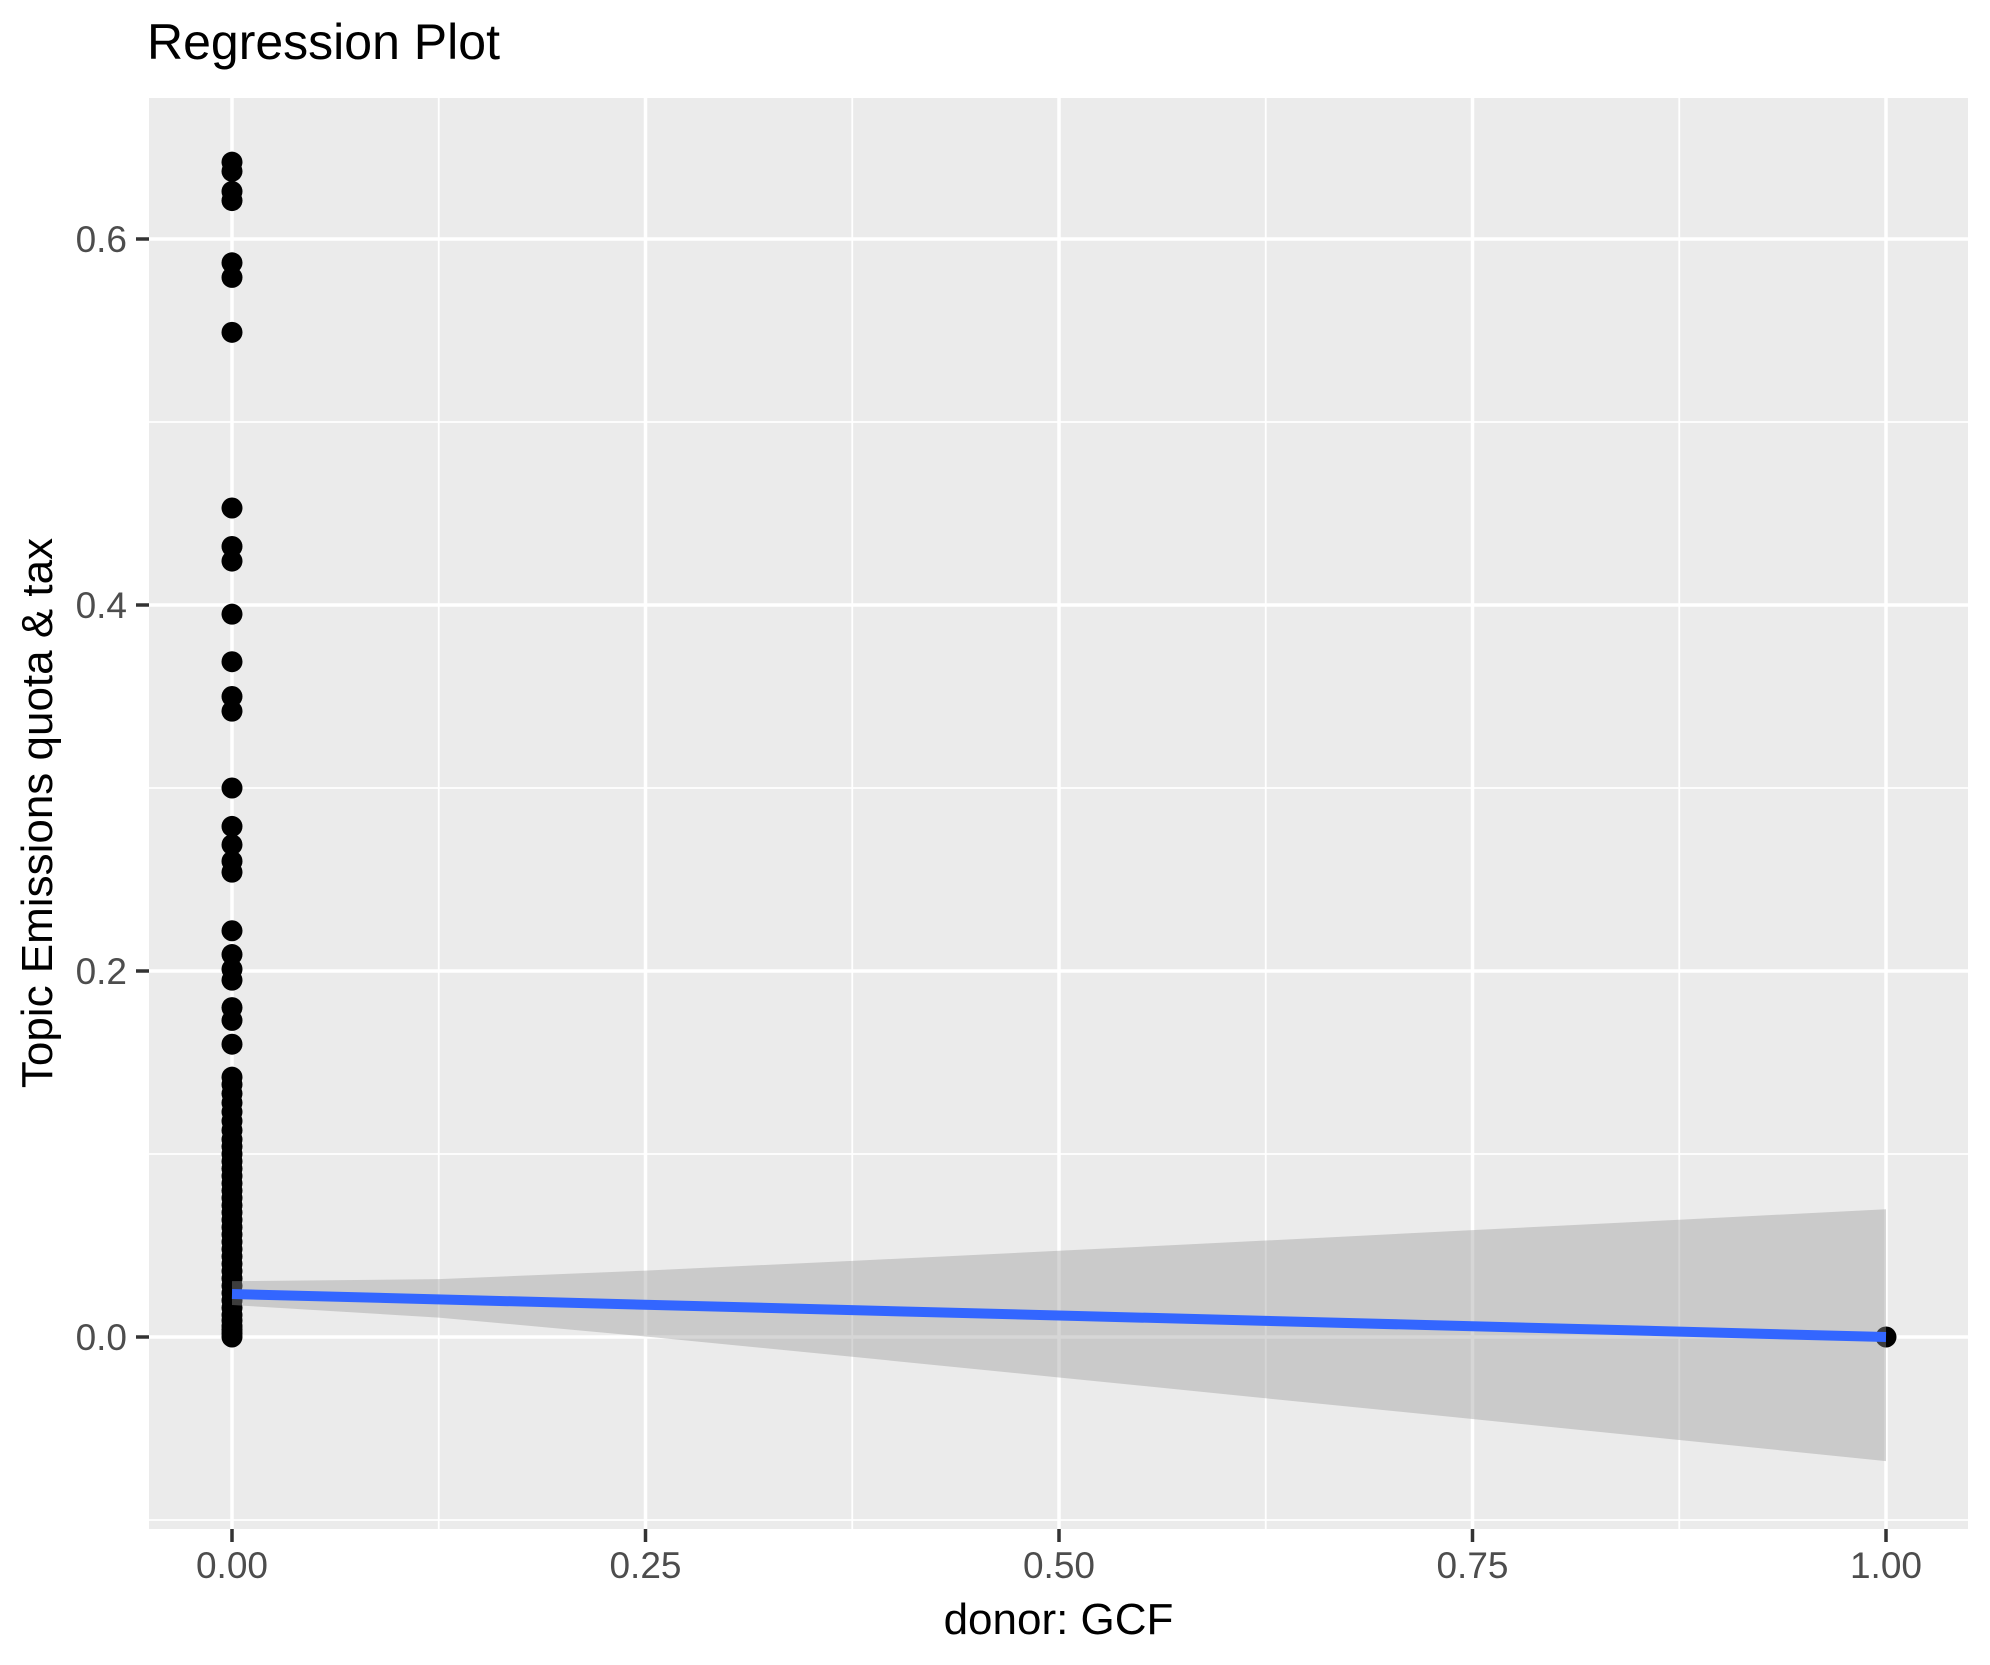 This screenshot has width=1990, height=1665. I want to click on x-axis-label: donor: GCF, so click(1058, 1619).